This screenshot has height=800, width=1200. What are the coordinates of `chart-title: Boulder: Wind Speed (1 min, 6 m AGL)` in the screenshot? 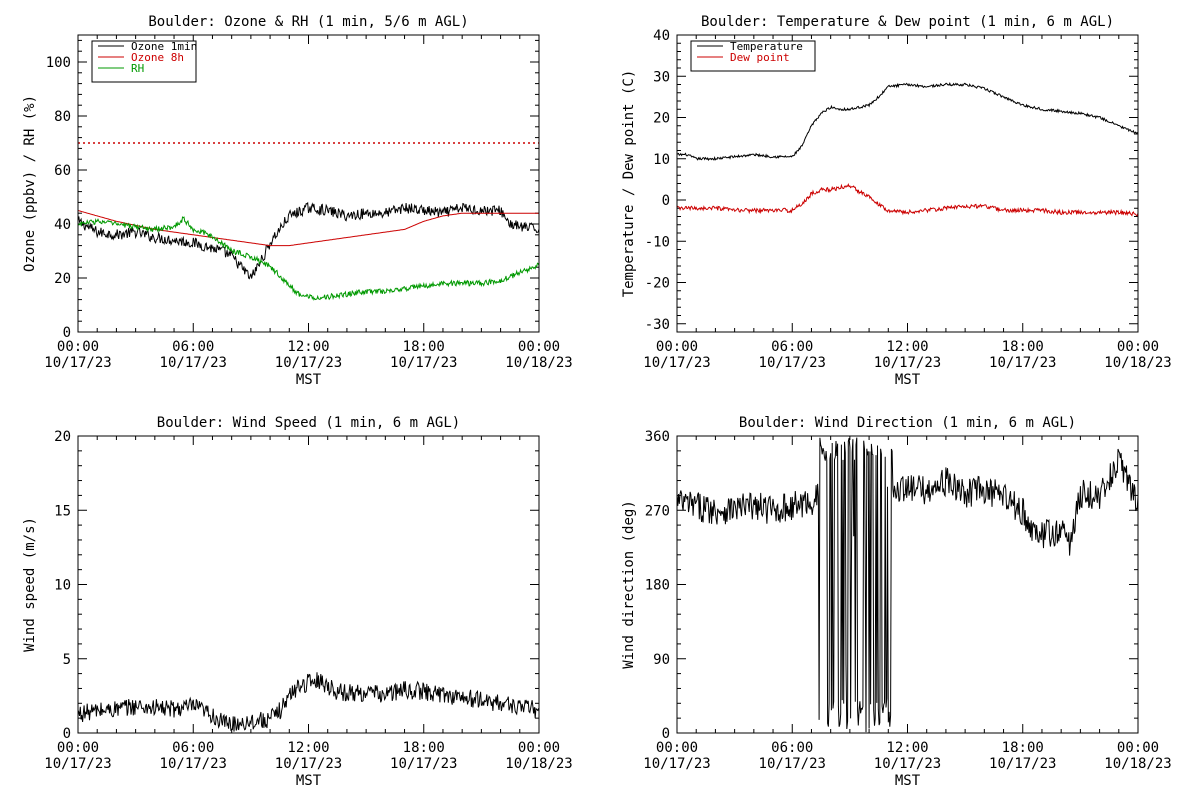 It's located at (308, 423).